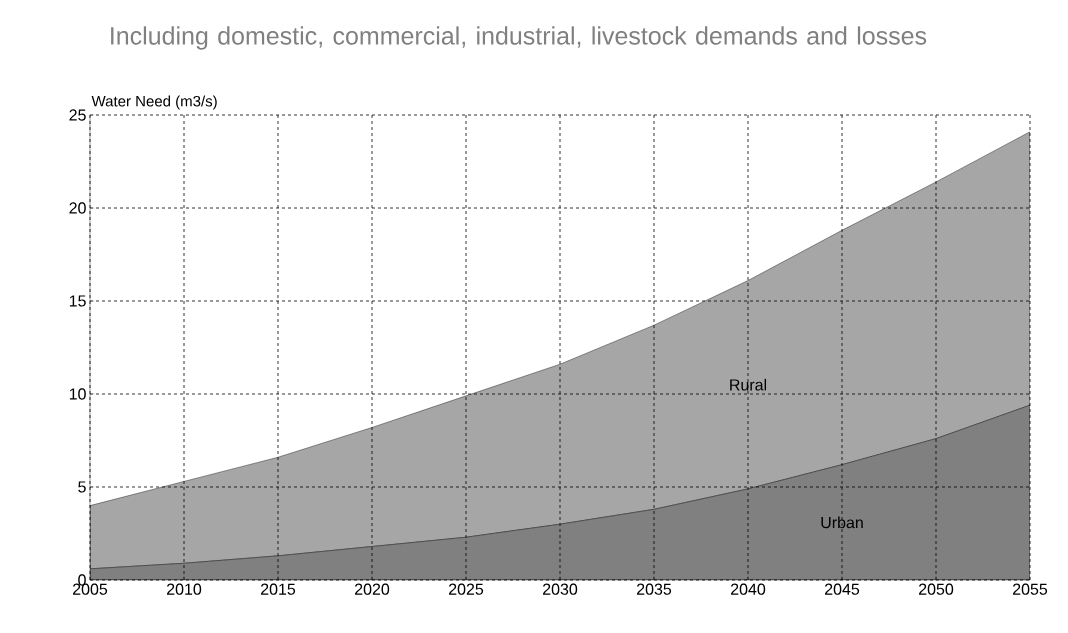 Image resolution: width=1068 pixels, height=633 pixels. Describe the element at coordinates (77, 115) in the screenshot. I see `y-tick-label: 25` at that location.